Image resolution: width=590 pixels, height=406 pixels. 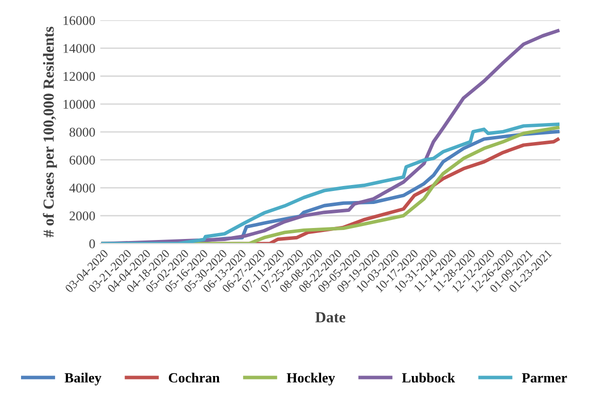 I want to click on y-tick-label: 8000, so click(x=82, y=132).